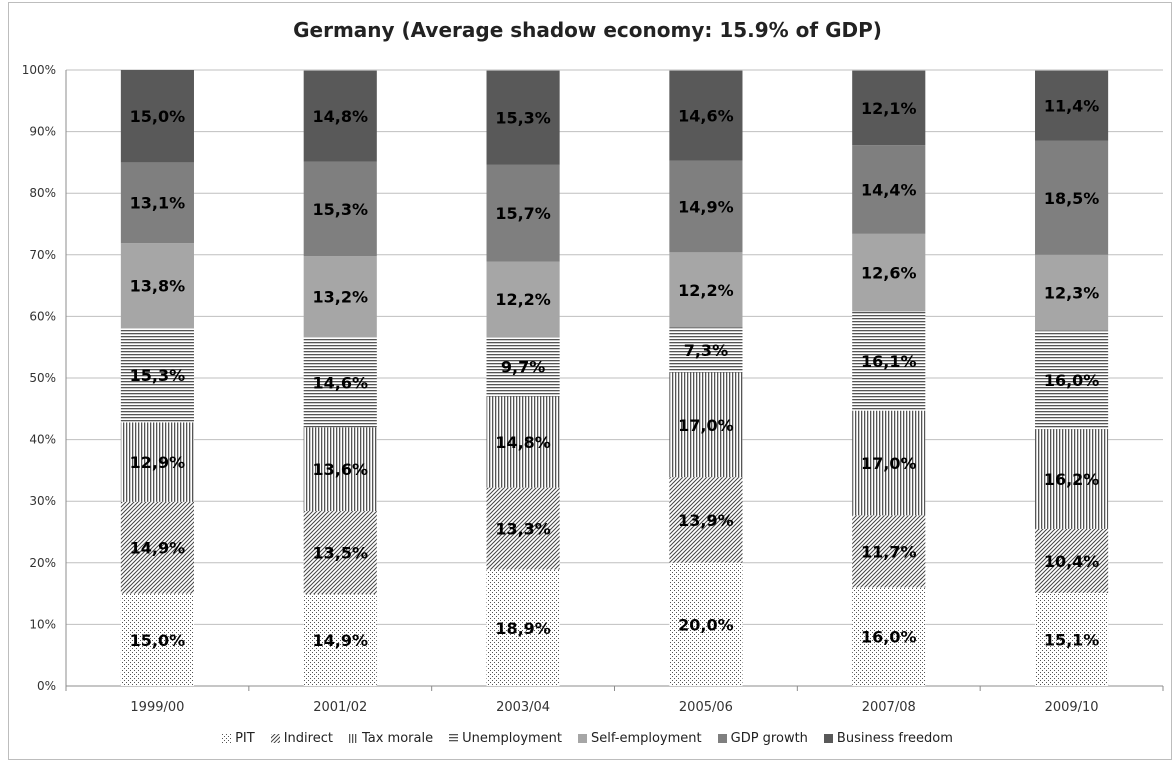 The height and width of the screenshot is (763, 1175). What do you see at coordinates (308, 738) in the screenshot?
I see `legend-label: Indirect` at bounding box center [308, 738].